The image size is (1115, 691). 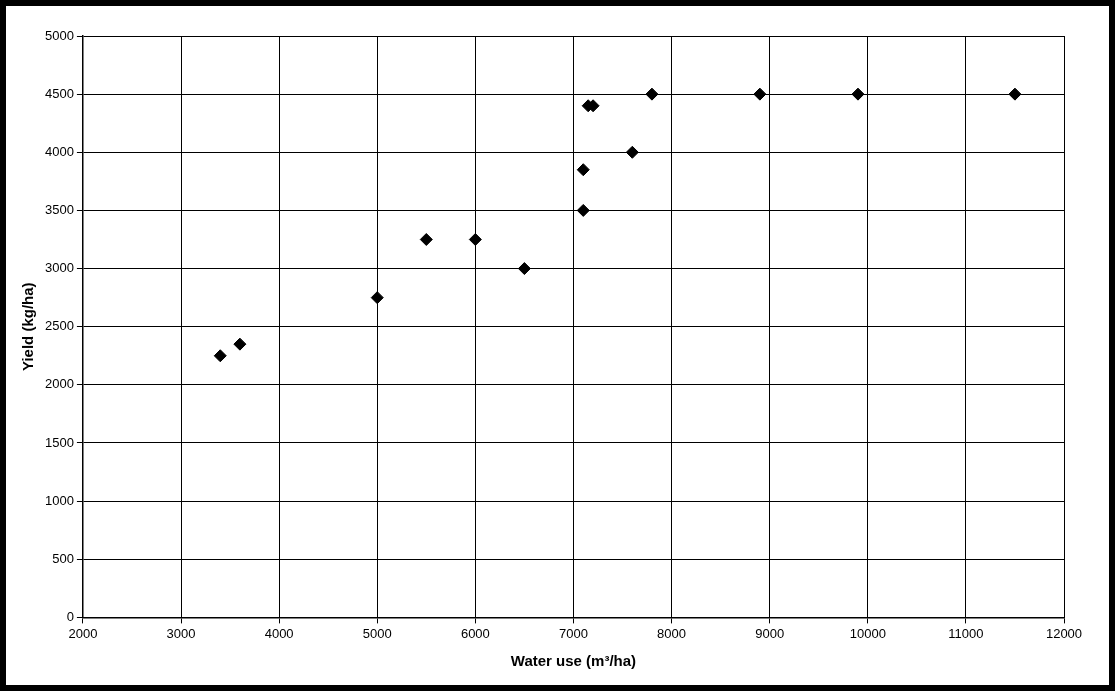 What do you see at coordinates (59, 500) in the screenshot?
I see `y-tick-label: 1000` at bounding box center [59, 500].